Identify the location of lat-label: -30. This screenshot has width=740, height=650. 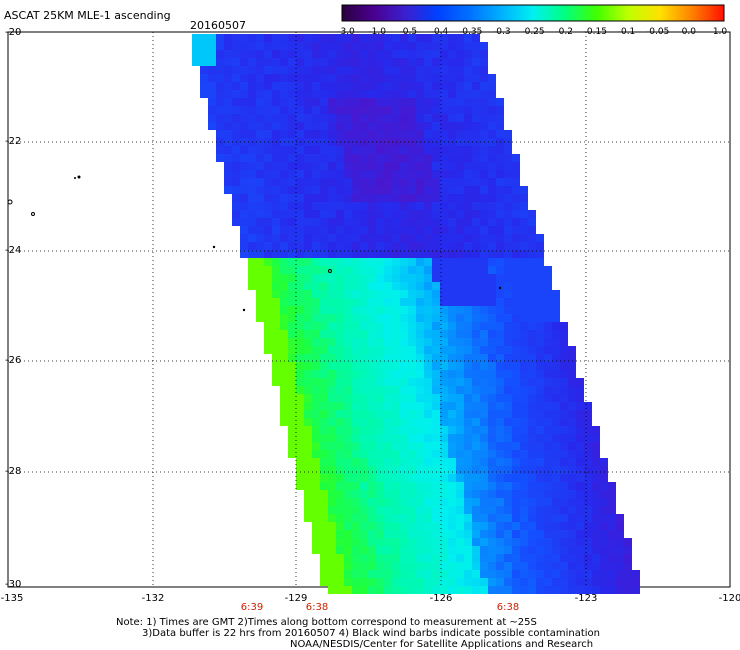
(13, 584).